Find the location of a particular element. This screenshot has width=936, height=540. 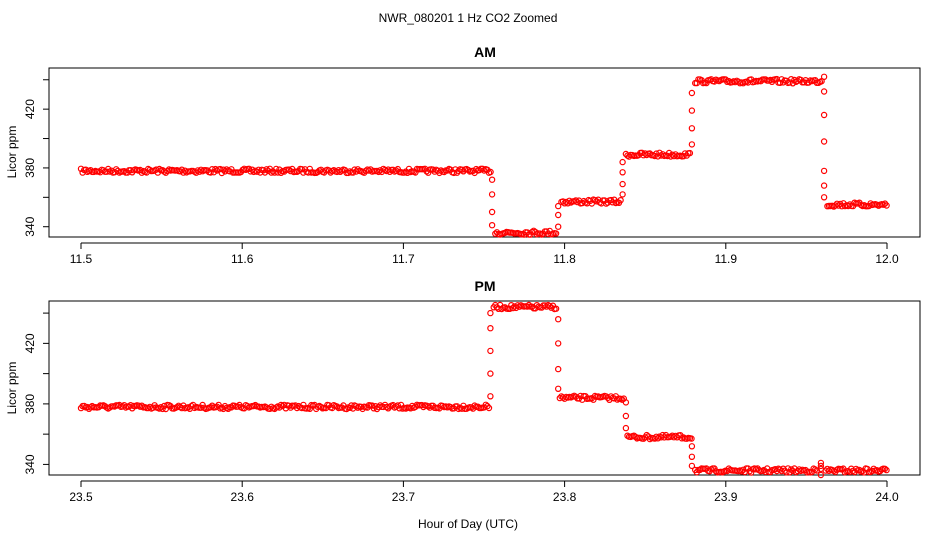

x-tick-label: 12.0 is located at coordinates (887, 259).